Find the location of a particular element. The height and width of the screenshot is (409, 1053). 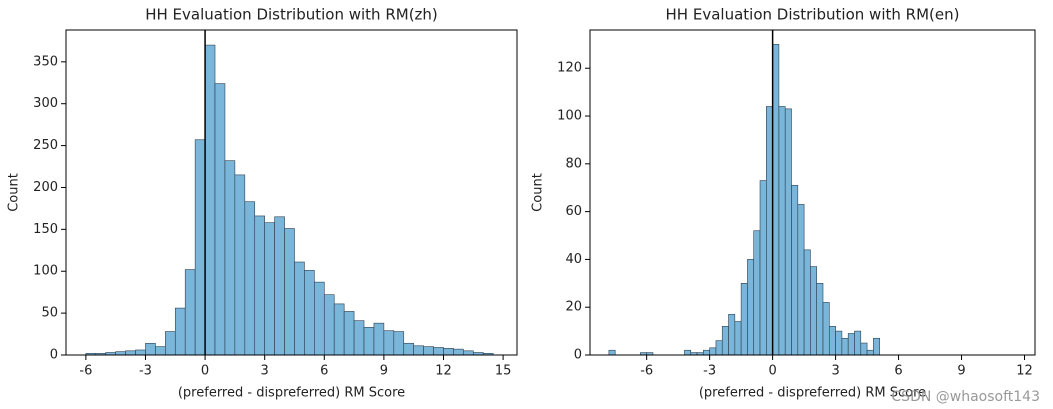

y-tick-label: 300 is located at coordinates (45, 103).